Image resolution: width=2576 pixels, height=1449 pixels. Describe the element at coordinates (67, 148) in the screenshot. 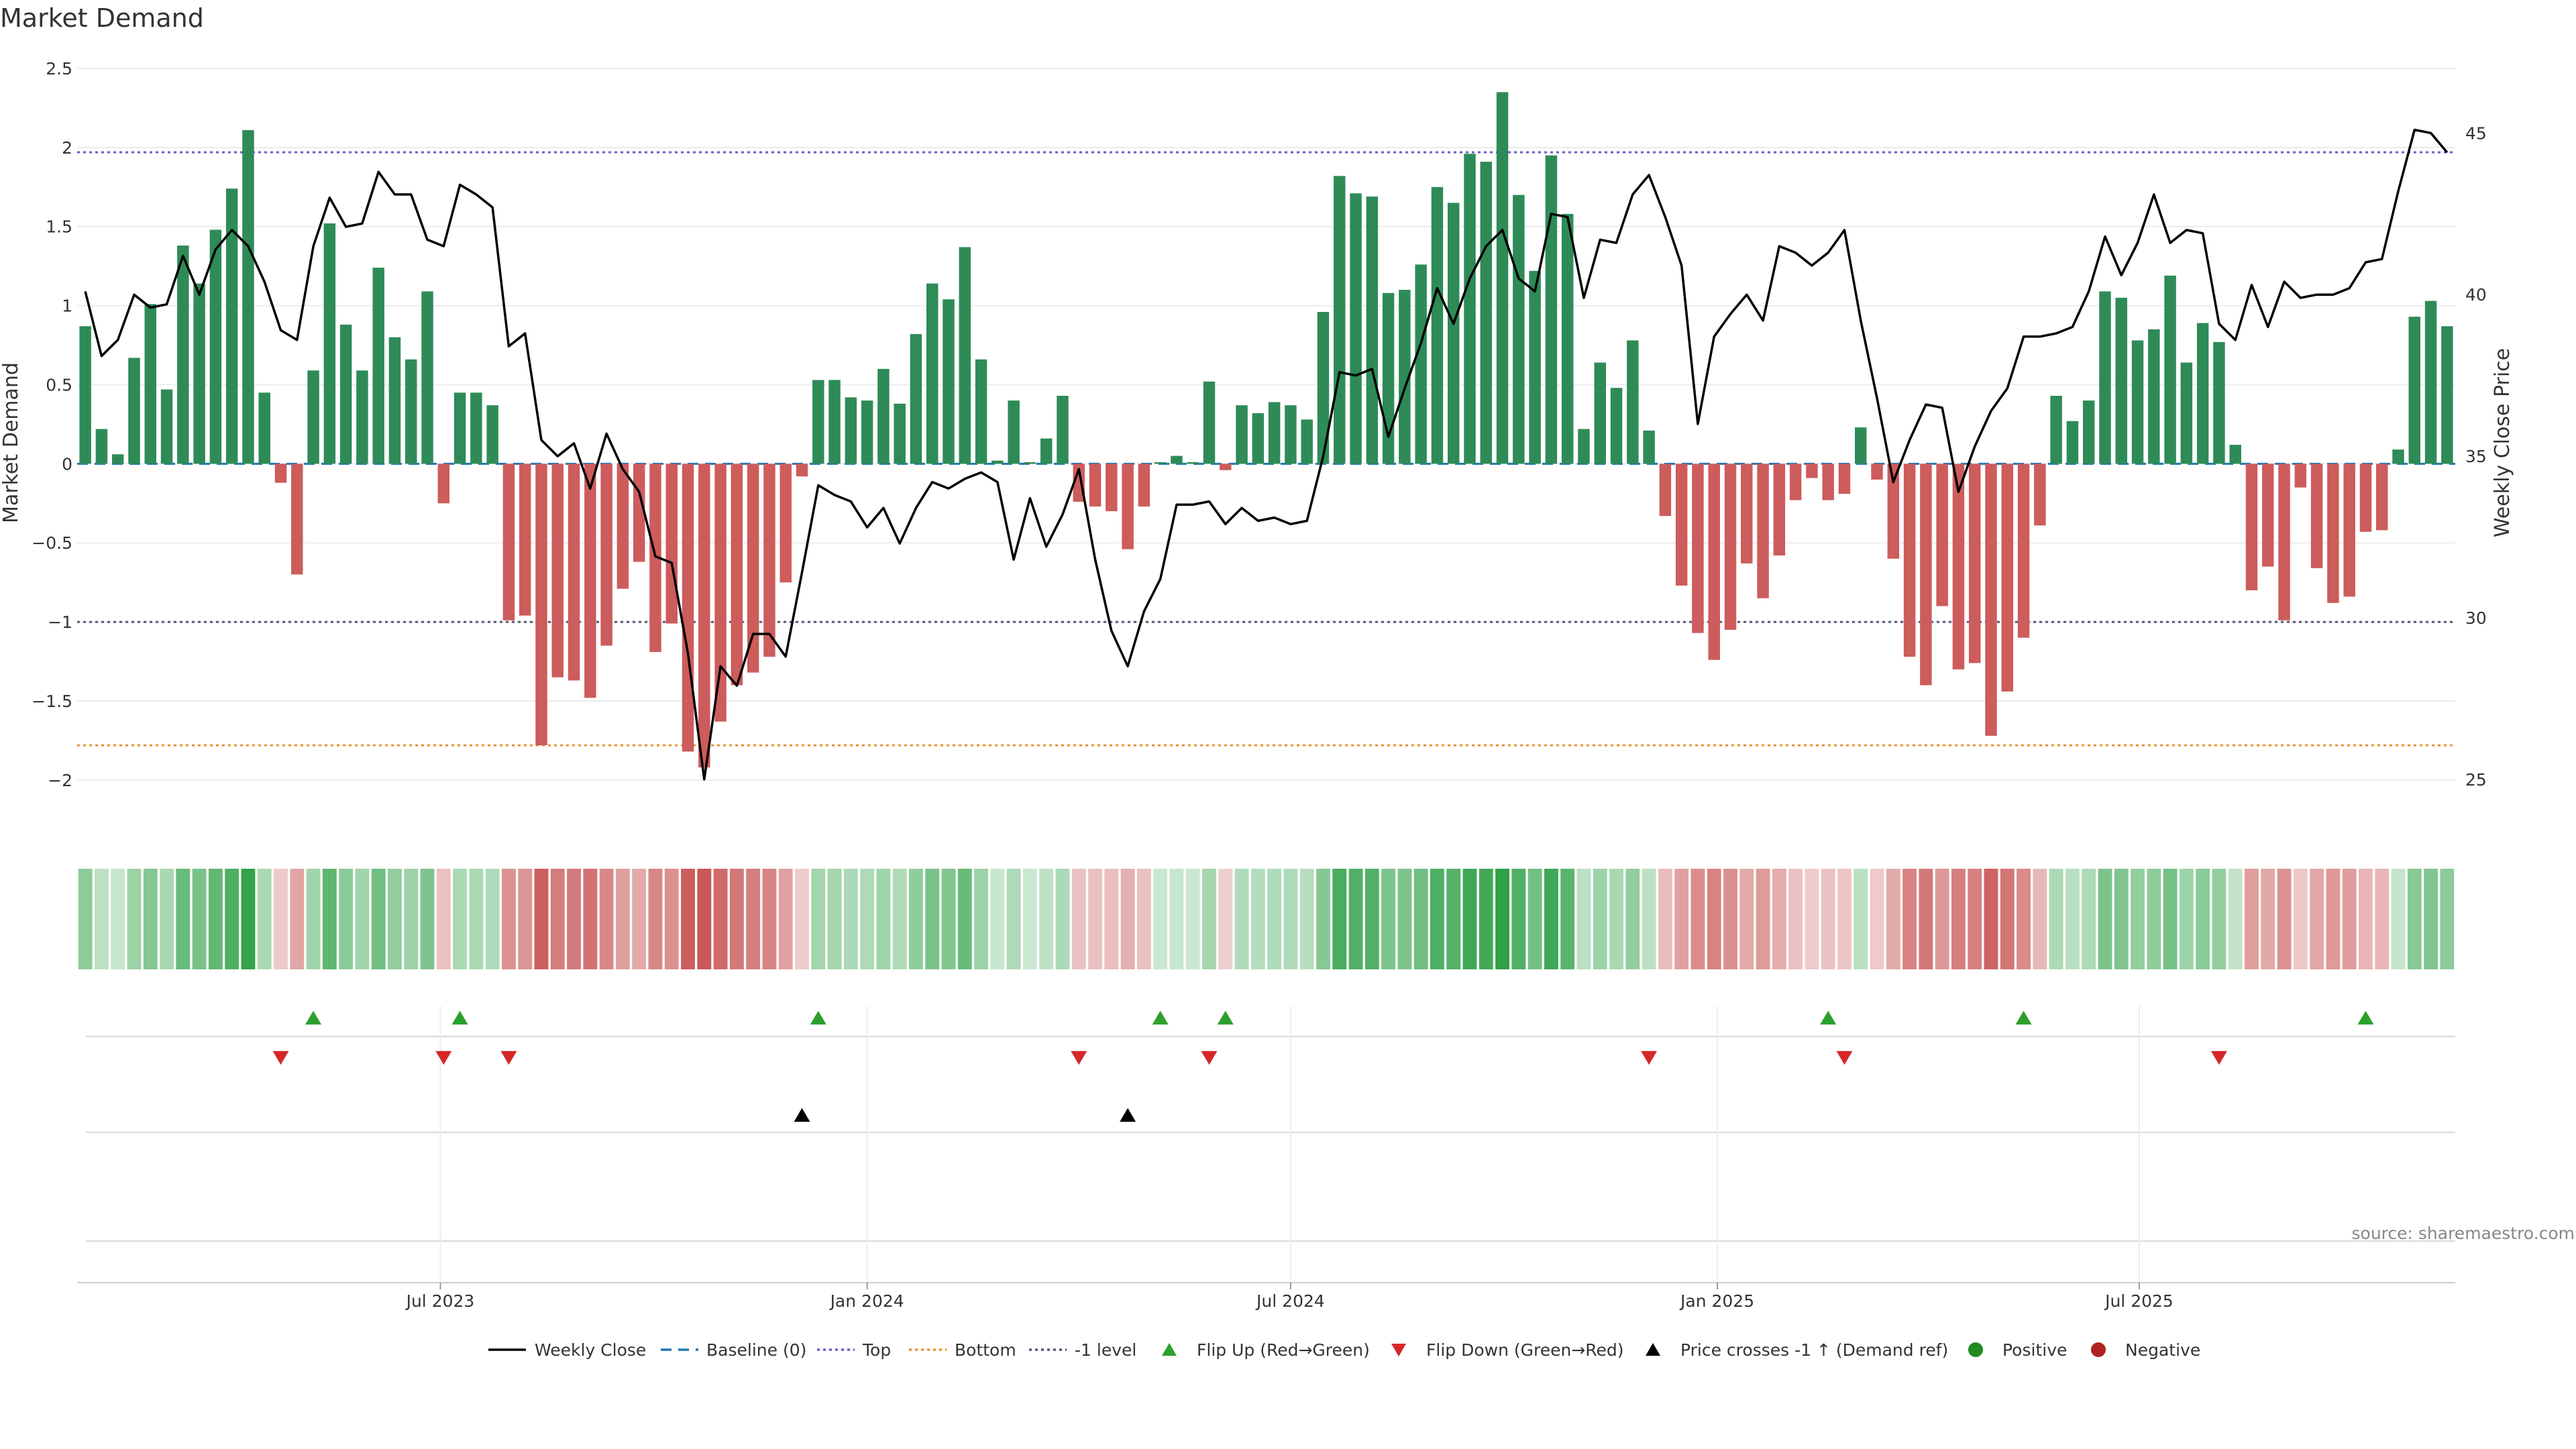

I see `left-tick-label: 2` at that location.